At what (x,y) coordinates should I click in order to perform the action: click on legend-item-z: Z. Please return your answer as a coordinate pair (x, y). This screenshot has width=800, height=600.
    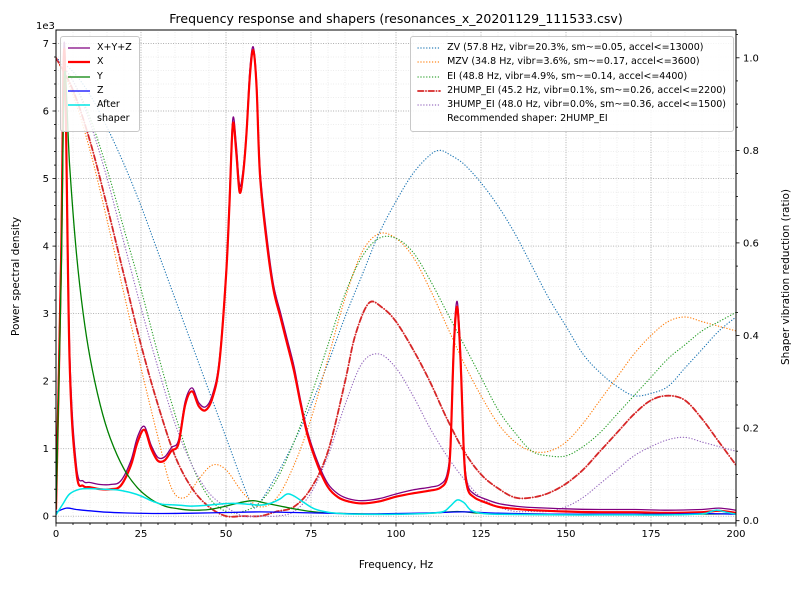
    Looking at the image, I should click on (99, 91).